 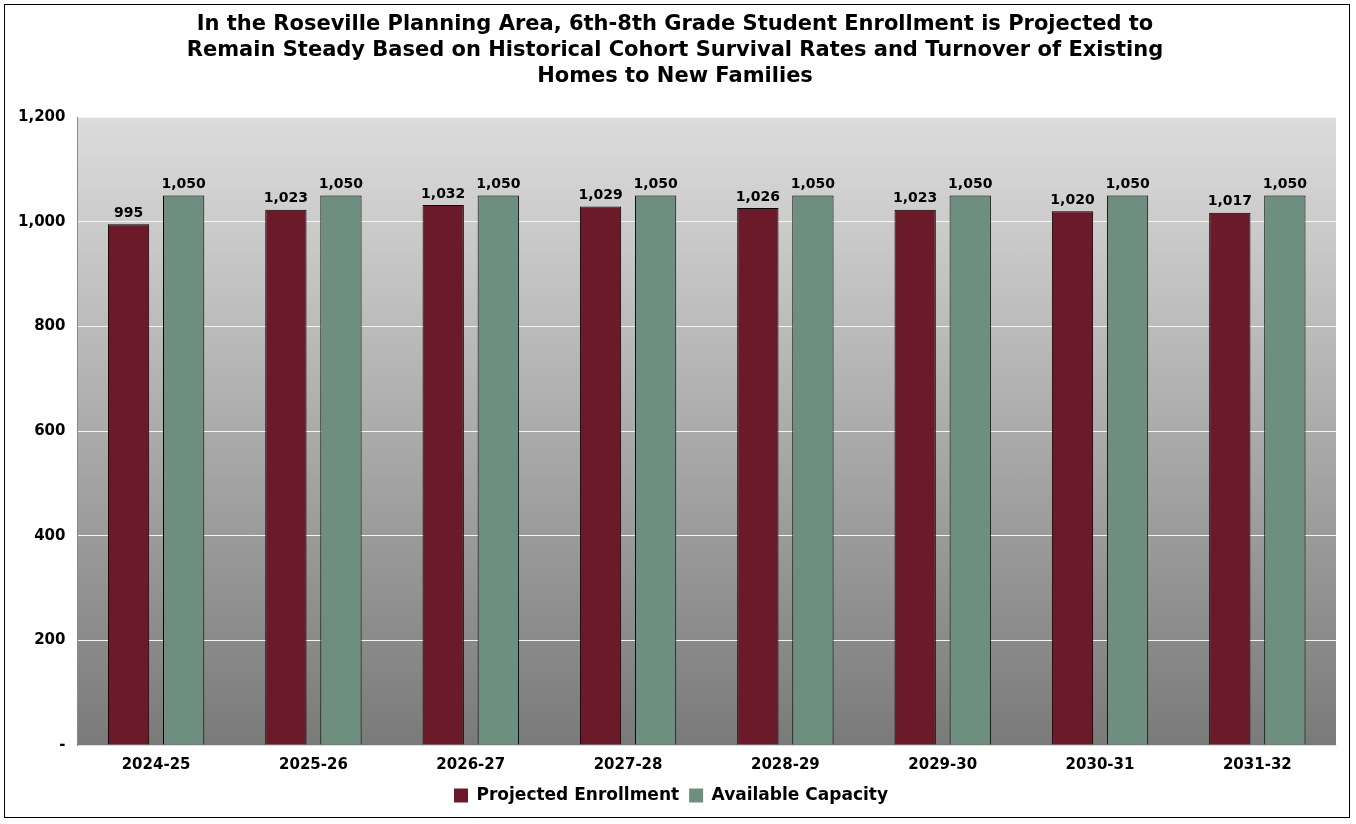 What do you see at coordinates (943, 763) in the screenshot?
I see `x-tick-label: 2029-30` at bounding box center [943, 763].